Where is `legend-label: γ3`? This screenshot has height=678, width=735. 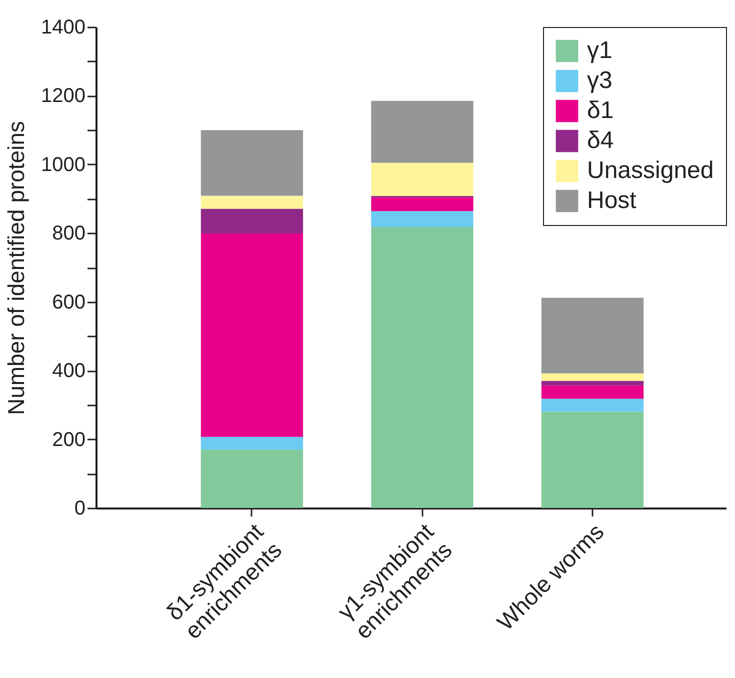
legend-label: γ3 is located at coordinates (599, 80).